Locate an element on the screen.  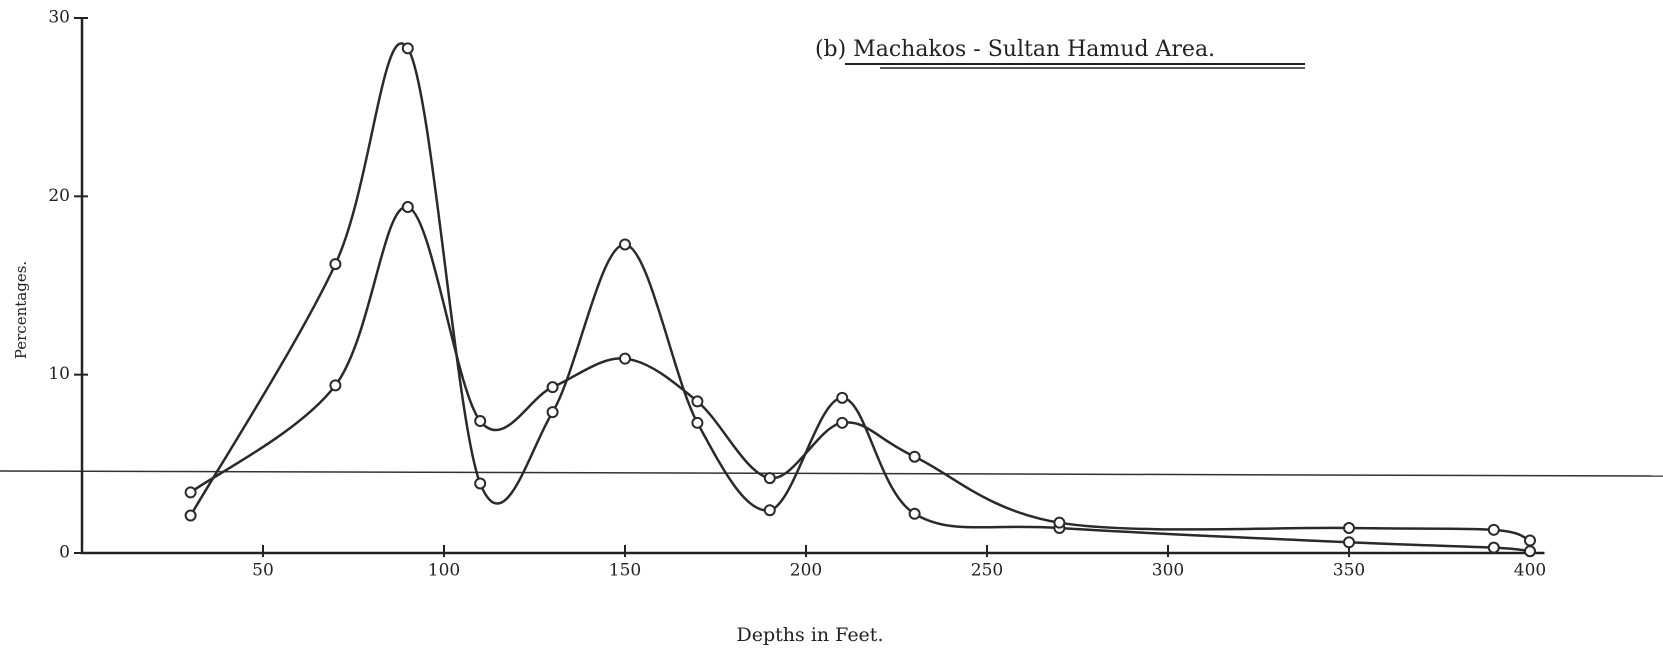
x-axis-label: Depths in Feet. is located at coordinates (810, 635).